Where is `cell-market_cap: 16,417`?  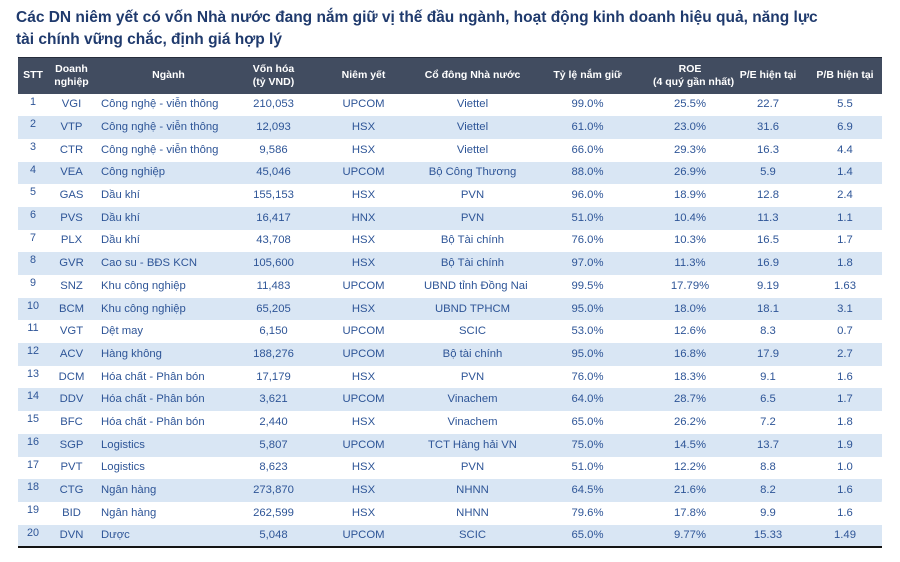
cell-market_cap: 16,417 is located at coordinates (273, 217).